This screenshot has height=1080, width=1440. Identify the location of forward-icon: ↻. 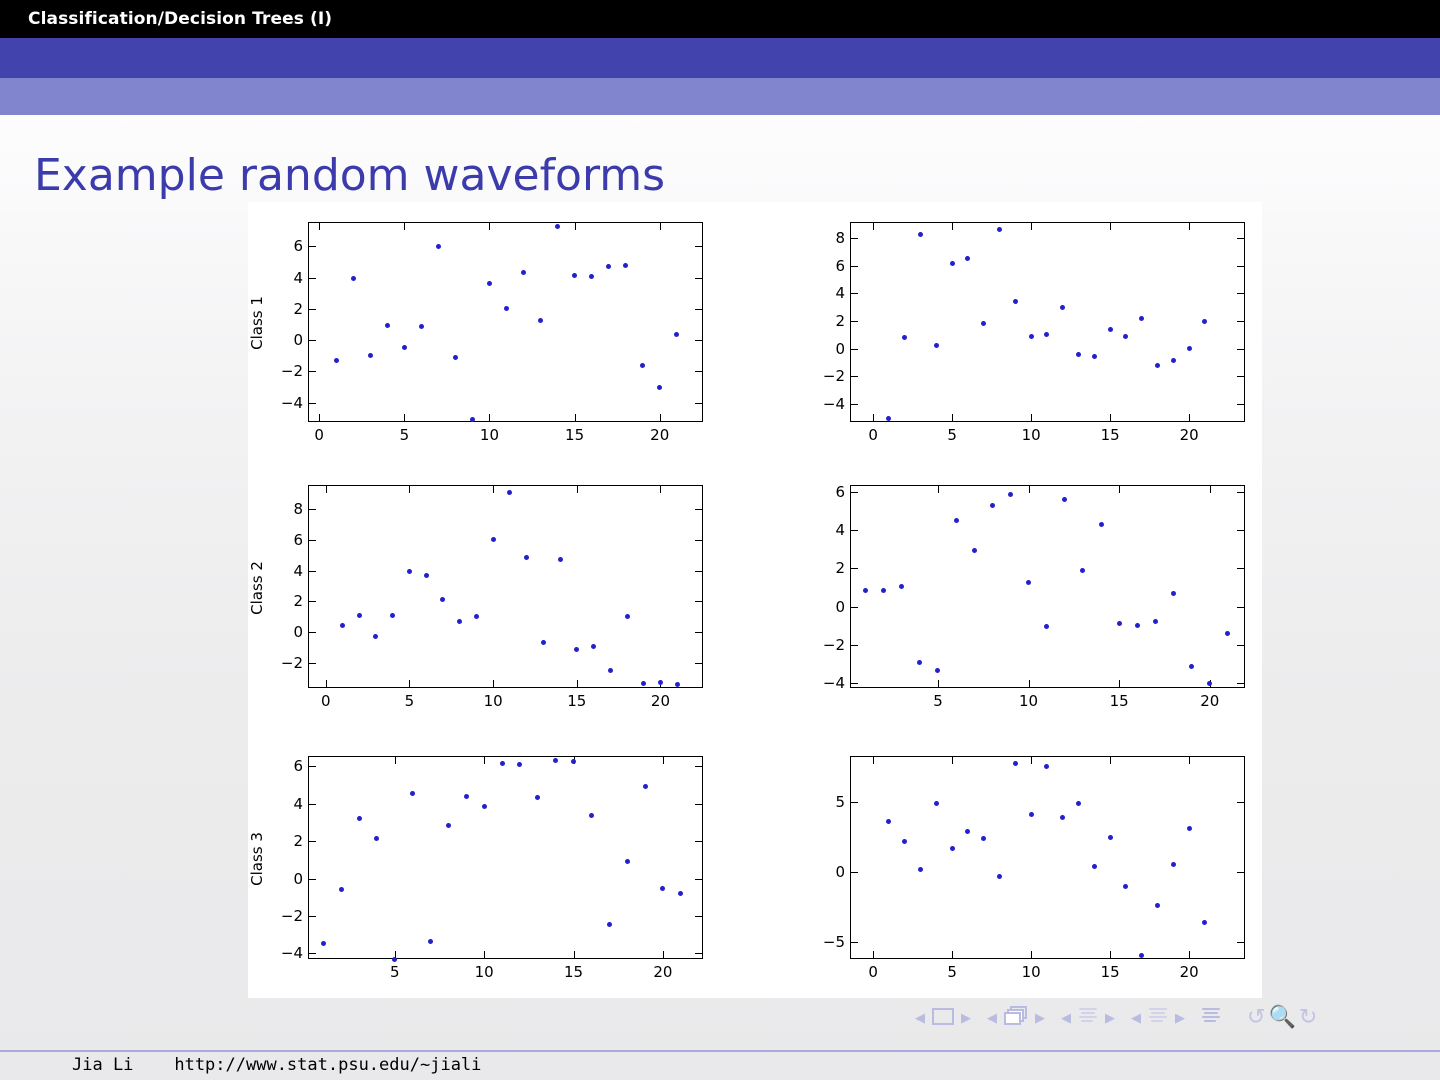
(1308, 1017).